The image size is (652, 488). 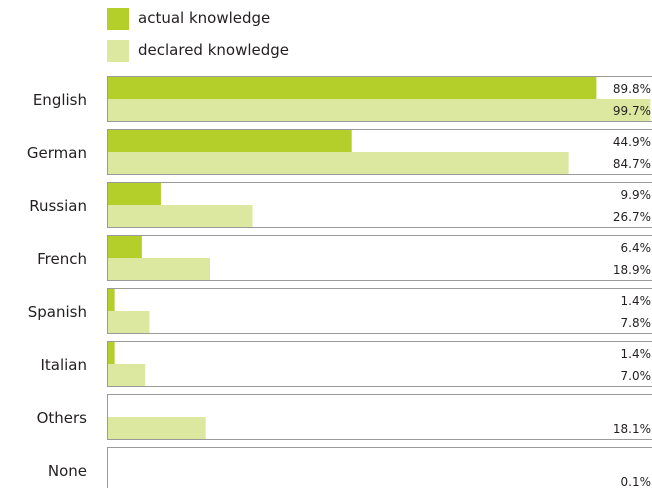 I want to click on bar-actual-english, so click(x=352, y=88).